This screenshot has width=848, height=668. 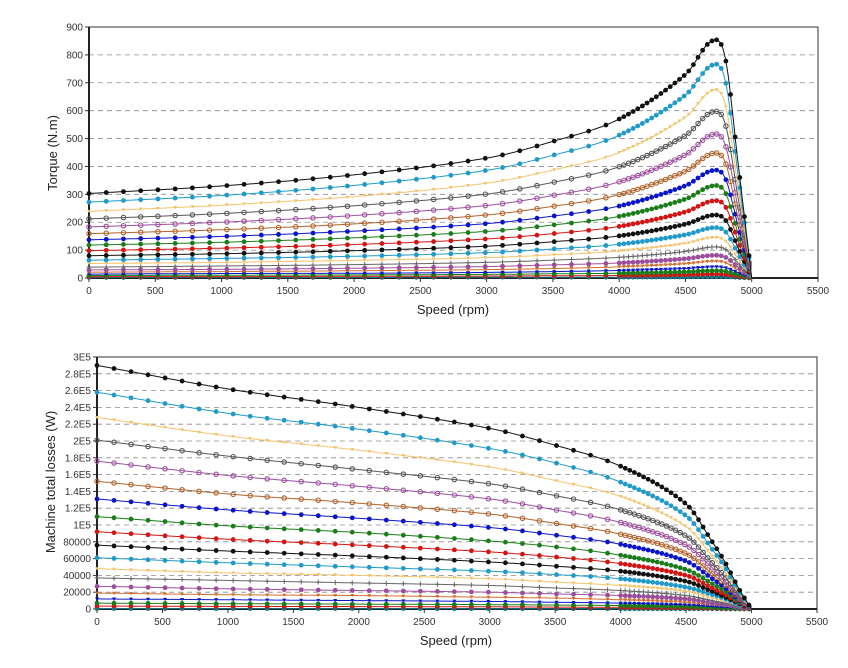 What do you see at coordinates (74, 251) in the screenshot?
I see `y-tick-label: 100` at bounding box center [74, 251].